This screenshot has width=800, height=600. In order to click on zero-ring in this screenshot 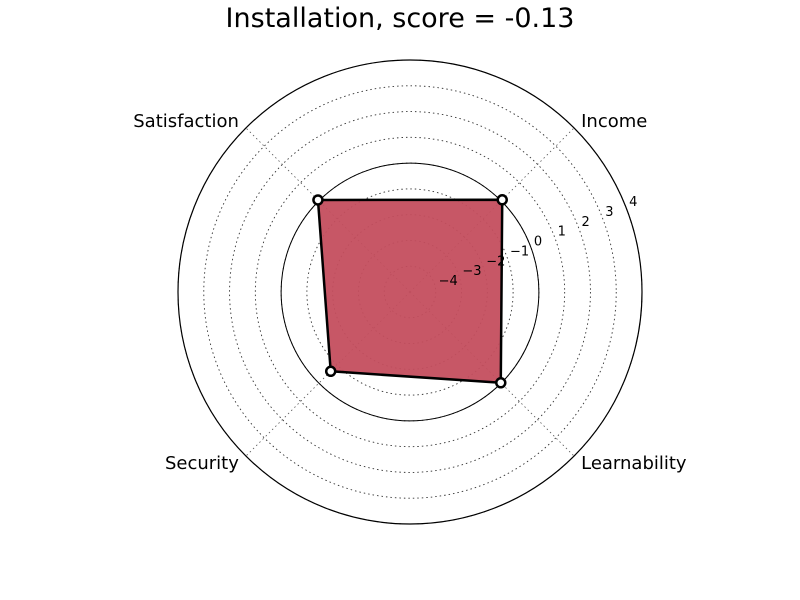, I will do `click(410, 292)`.